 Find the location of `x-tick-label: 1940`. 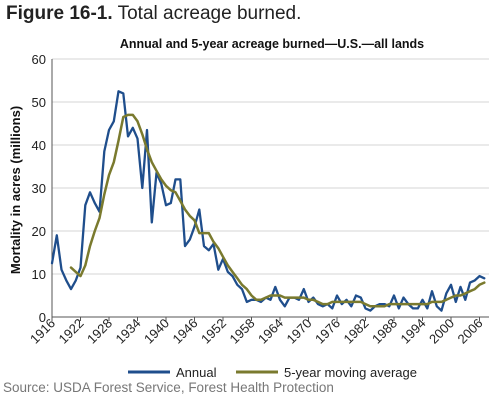

x-tick-label: 1940 is located at coordinates (156, 331).